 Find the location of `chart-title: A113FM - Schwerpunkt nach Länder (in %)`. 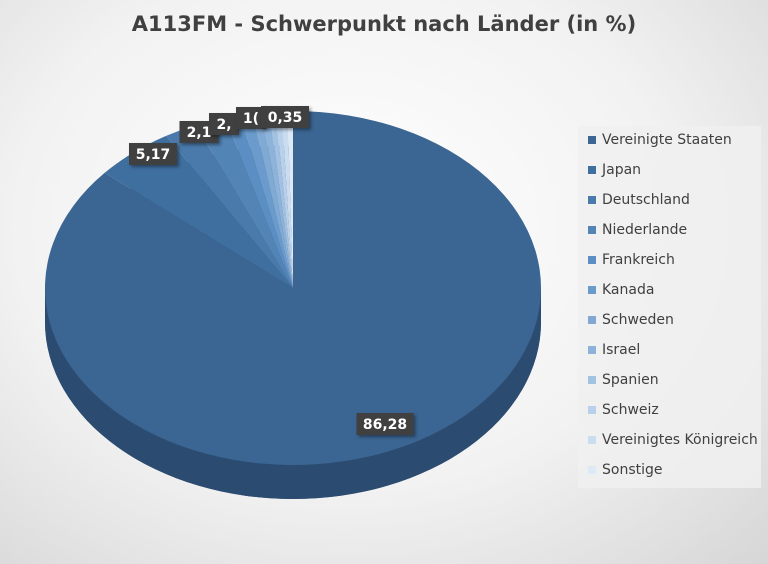

chart-title: A113FM - Schwerpunkt nach Länder (in %) is located at coordinates (384, 24).